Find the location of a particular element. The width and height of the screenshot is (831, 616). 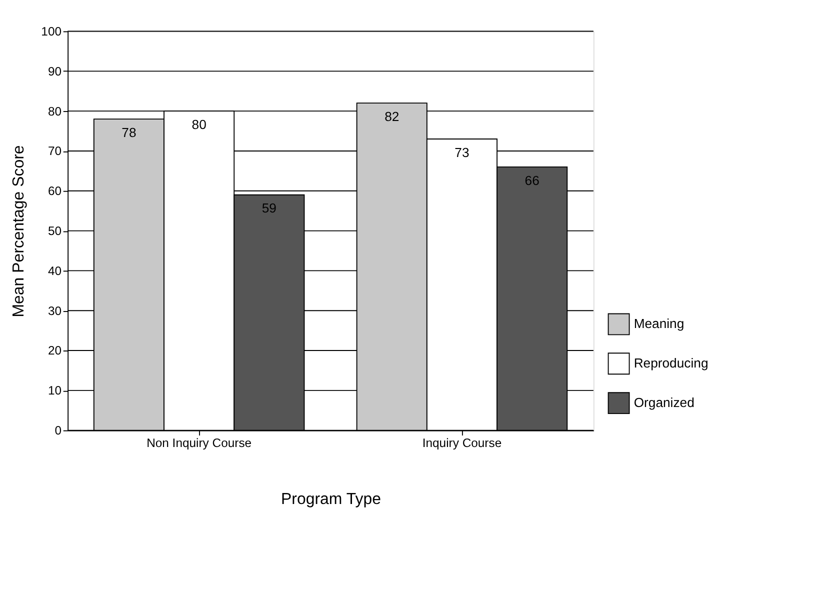

y-tick-label: 30 is located at coordinates (55, 311).